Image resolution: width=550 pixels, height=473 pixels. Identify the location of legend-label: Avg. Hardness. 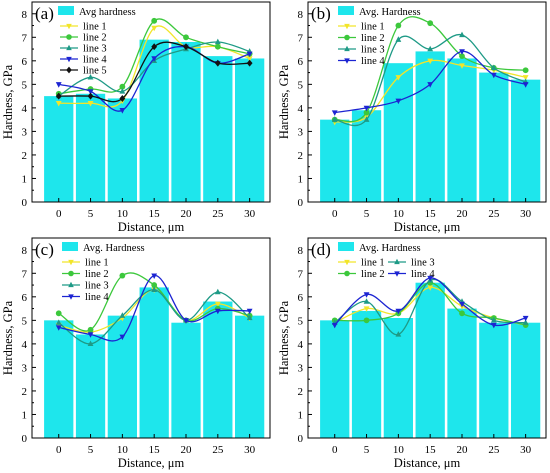
(390, 248).